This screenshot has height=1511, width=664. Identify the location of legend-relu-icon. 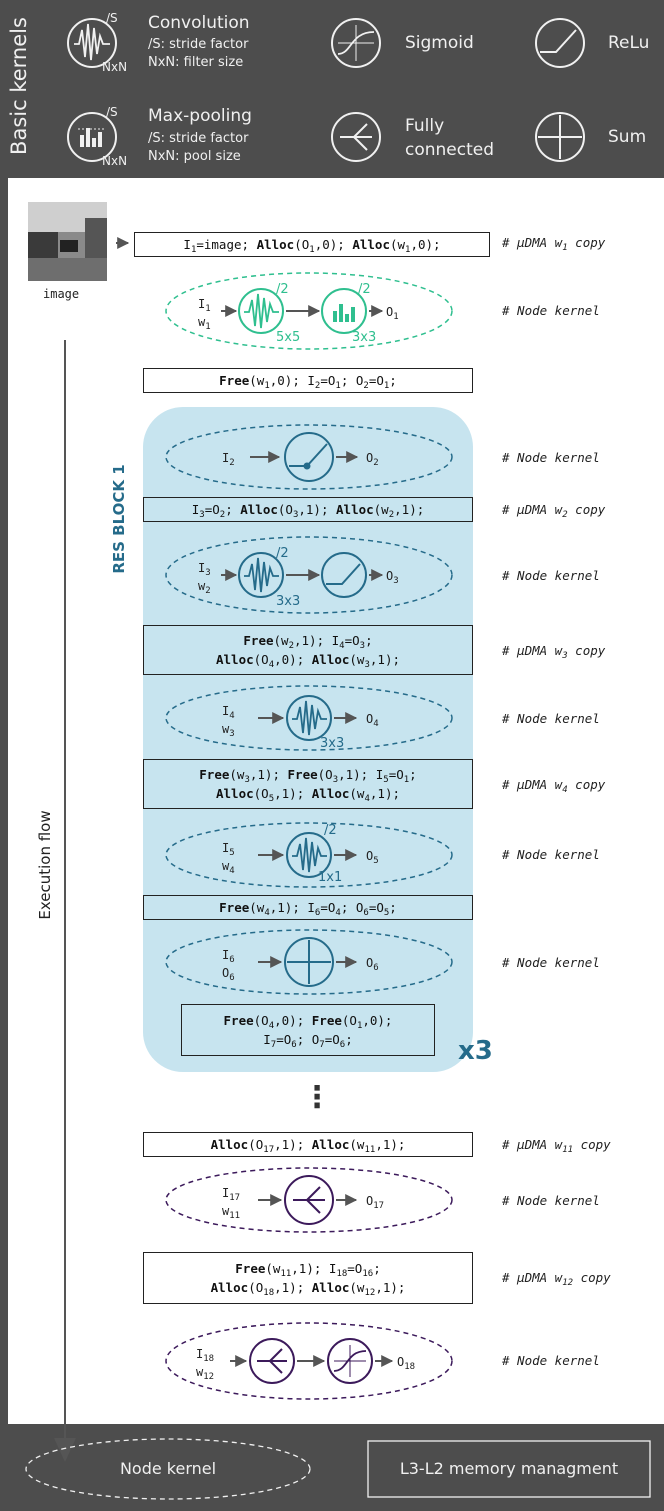
(560, 43).